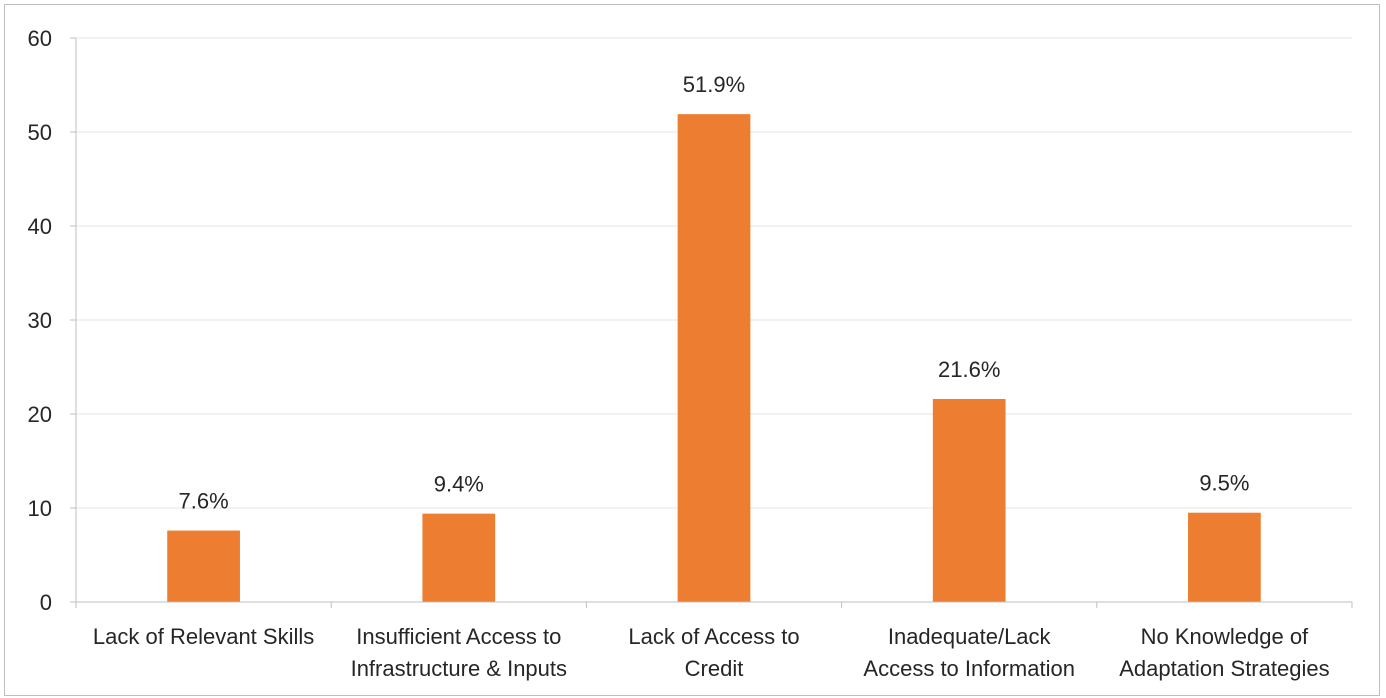  Describe the element at coordinates (459, 668) in the screenshot. I see `x-category-label-1-line-1: Infrastructure & Inputs` at that location.